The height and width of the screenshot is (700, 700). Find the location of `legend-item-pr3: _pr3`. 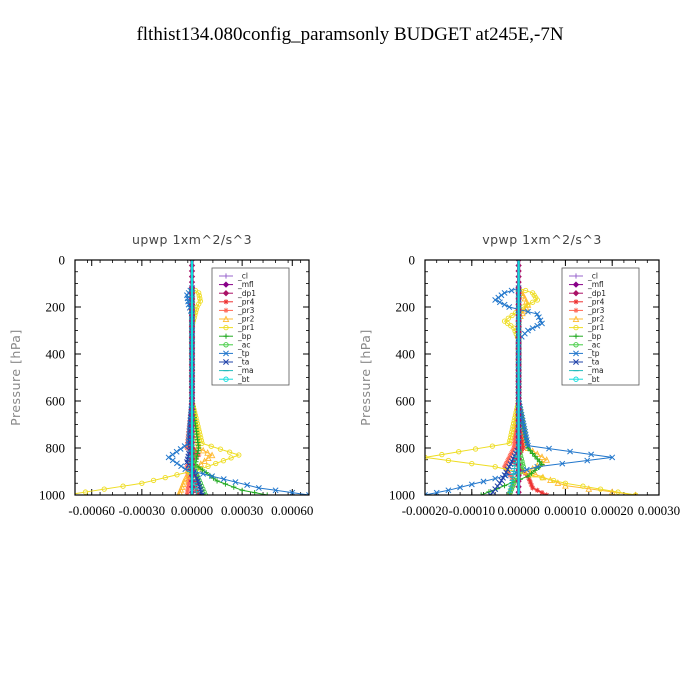

legend-item-pr3: _pr3 is located at coordinates (587, 310).